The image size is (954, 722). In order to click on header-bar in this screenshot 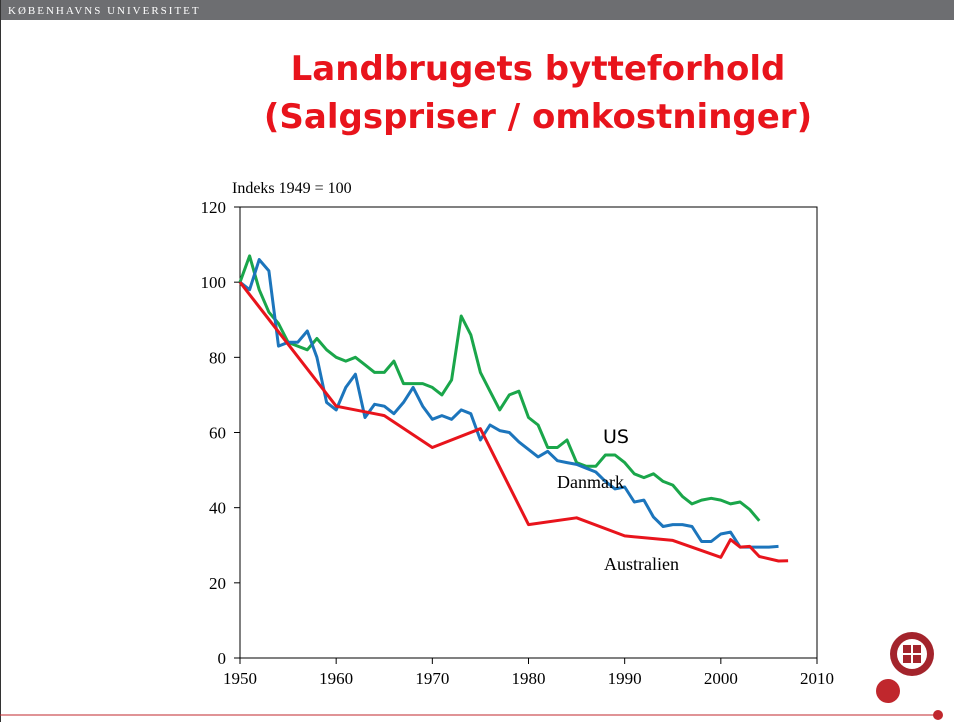, I will do `click(477, 10)`.